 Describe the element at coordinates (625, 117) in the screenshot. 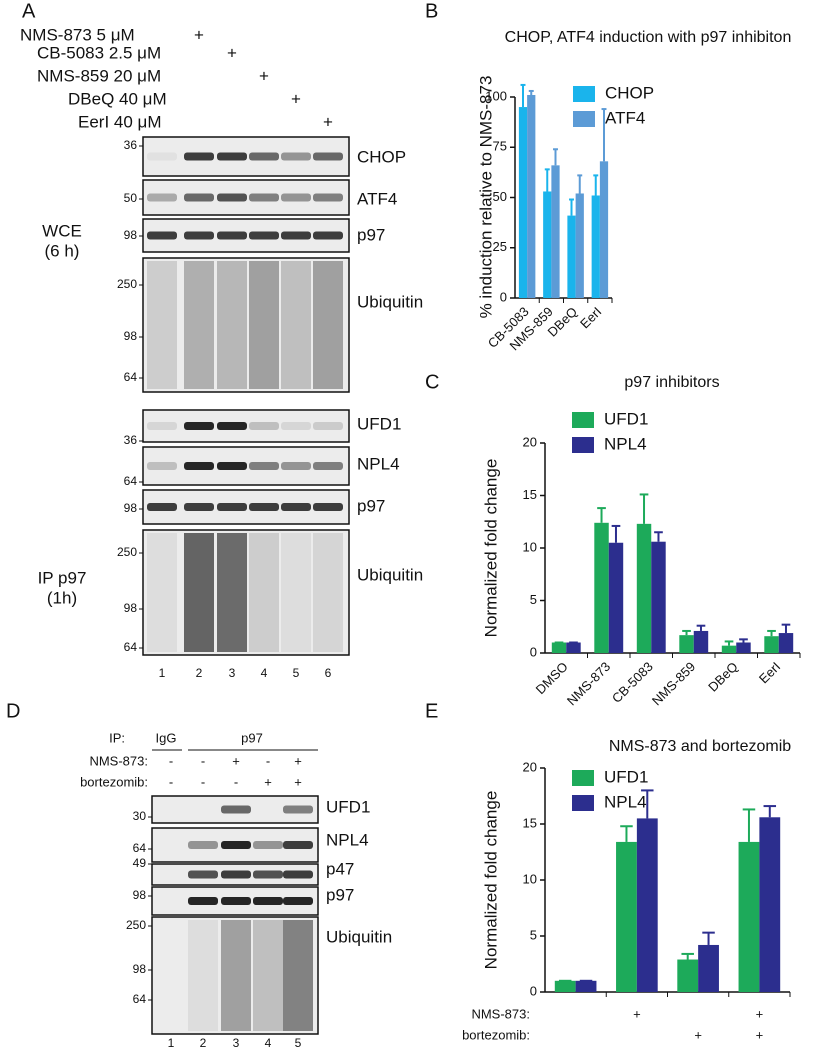

I see `legend-label: ATF4` at that location.